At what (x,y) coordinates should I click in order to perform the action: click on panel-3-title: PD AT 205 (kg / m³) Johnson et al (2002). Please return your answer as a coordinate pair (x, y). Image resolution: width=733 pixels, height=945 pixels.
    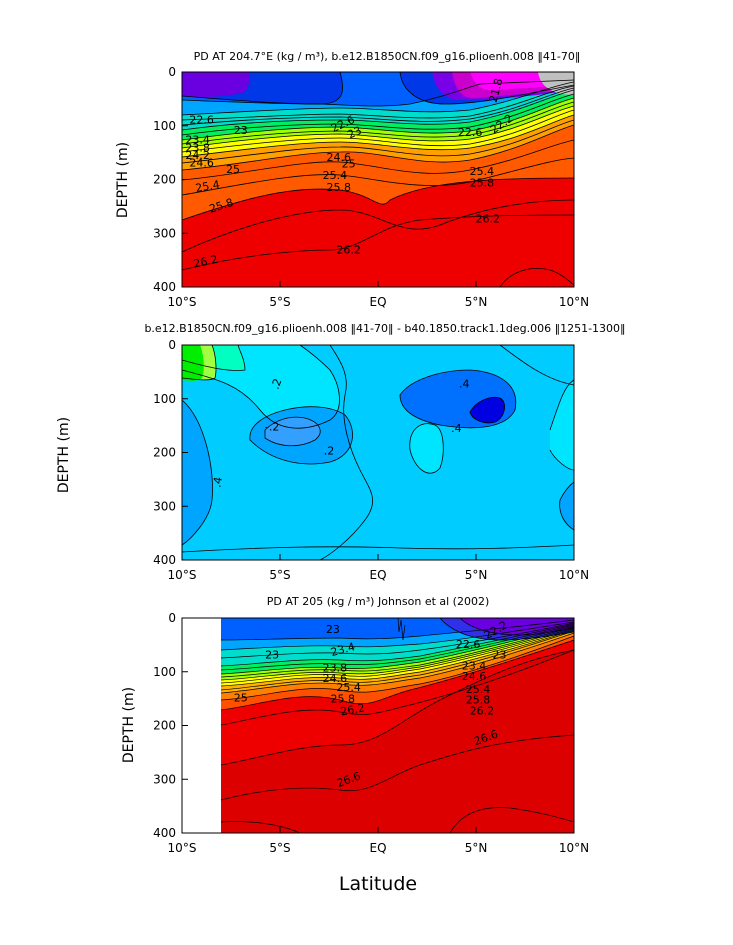
    Looking at the image, I should click on (378, 601).